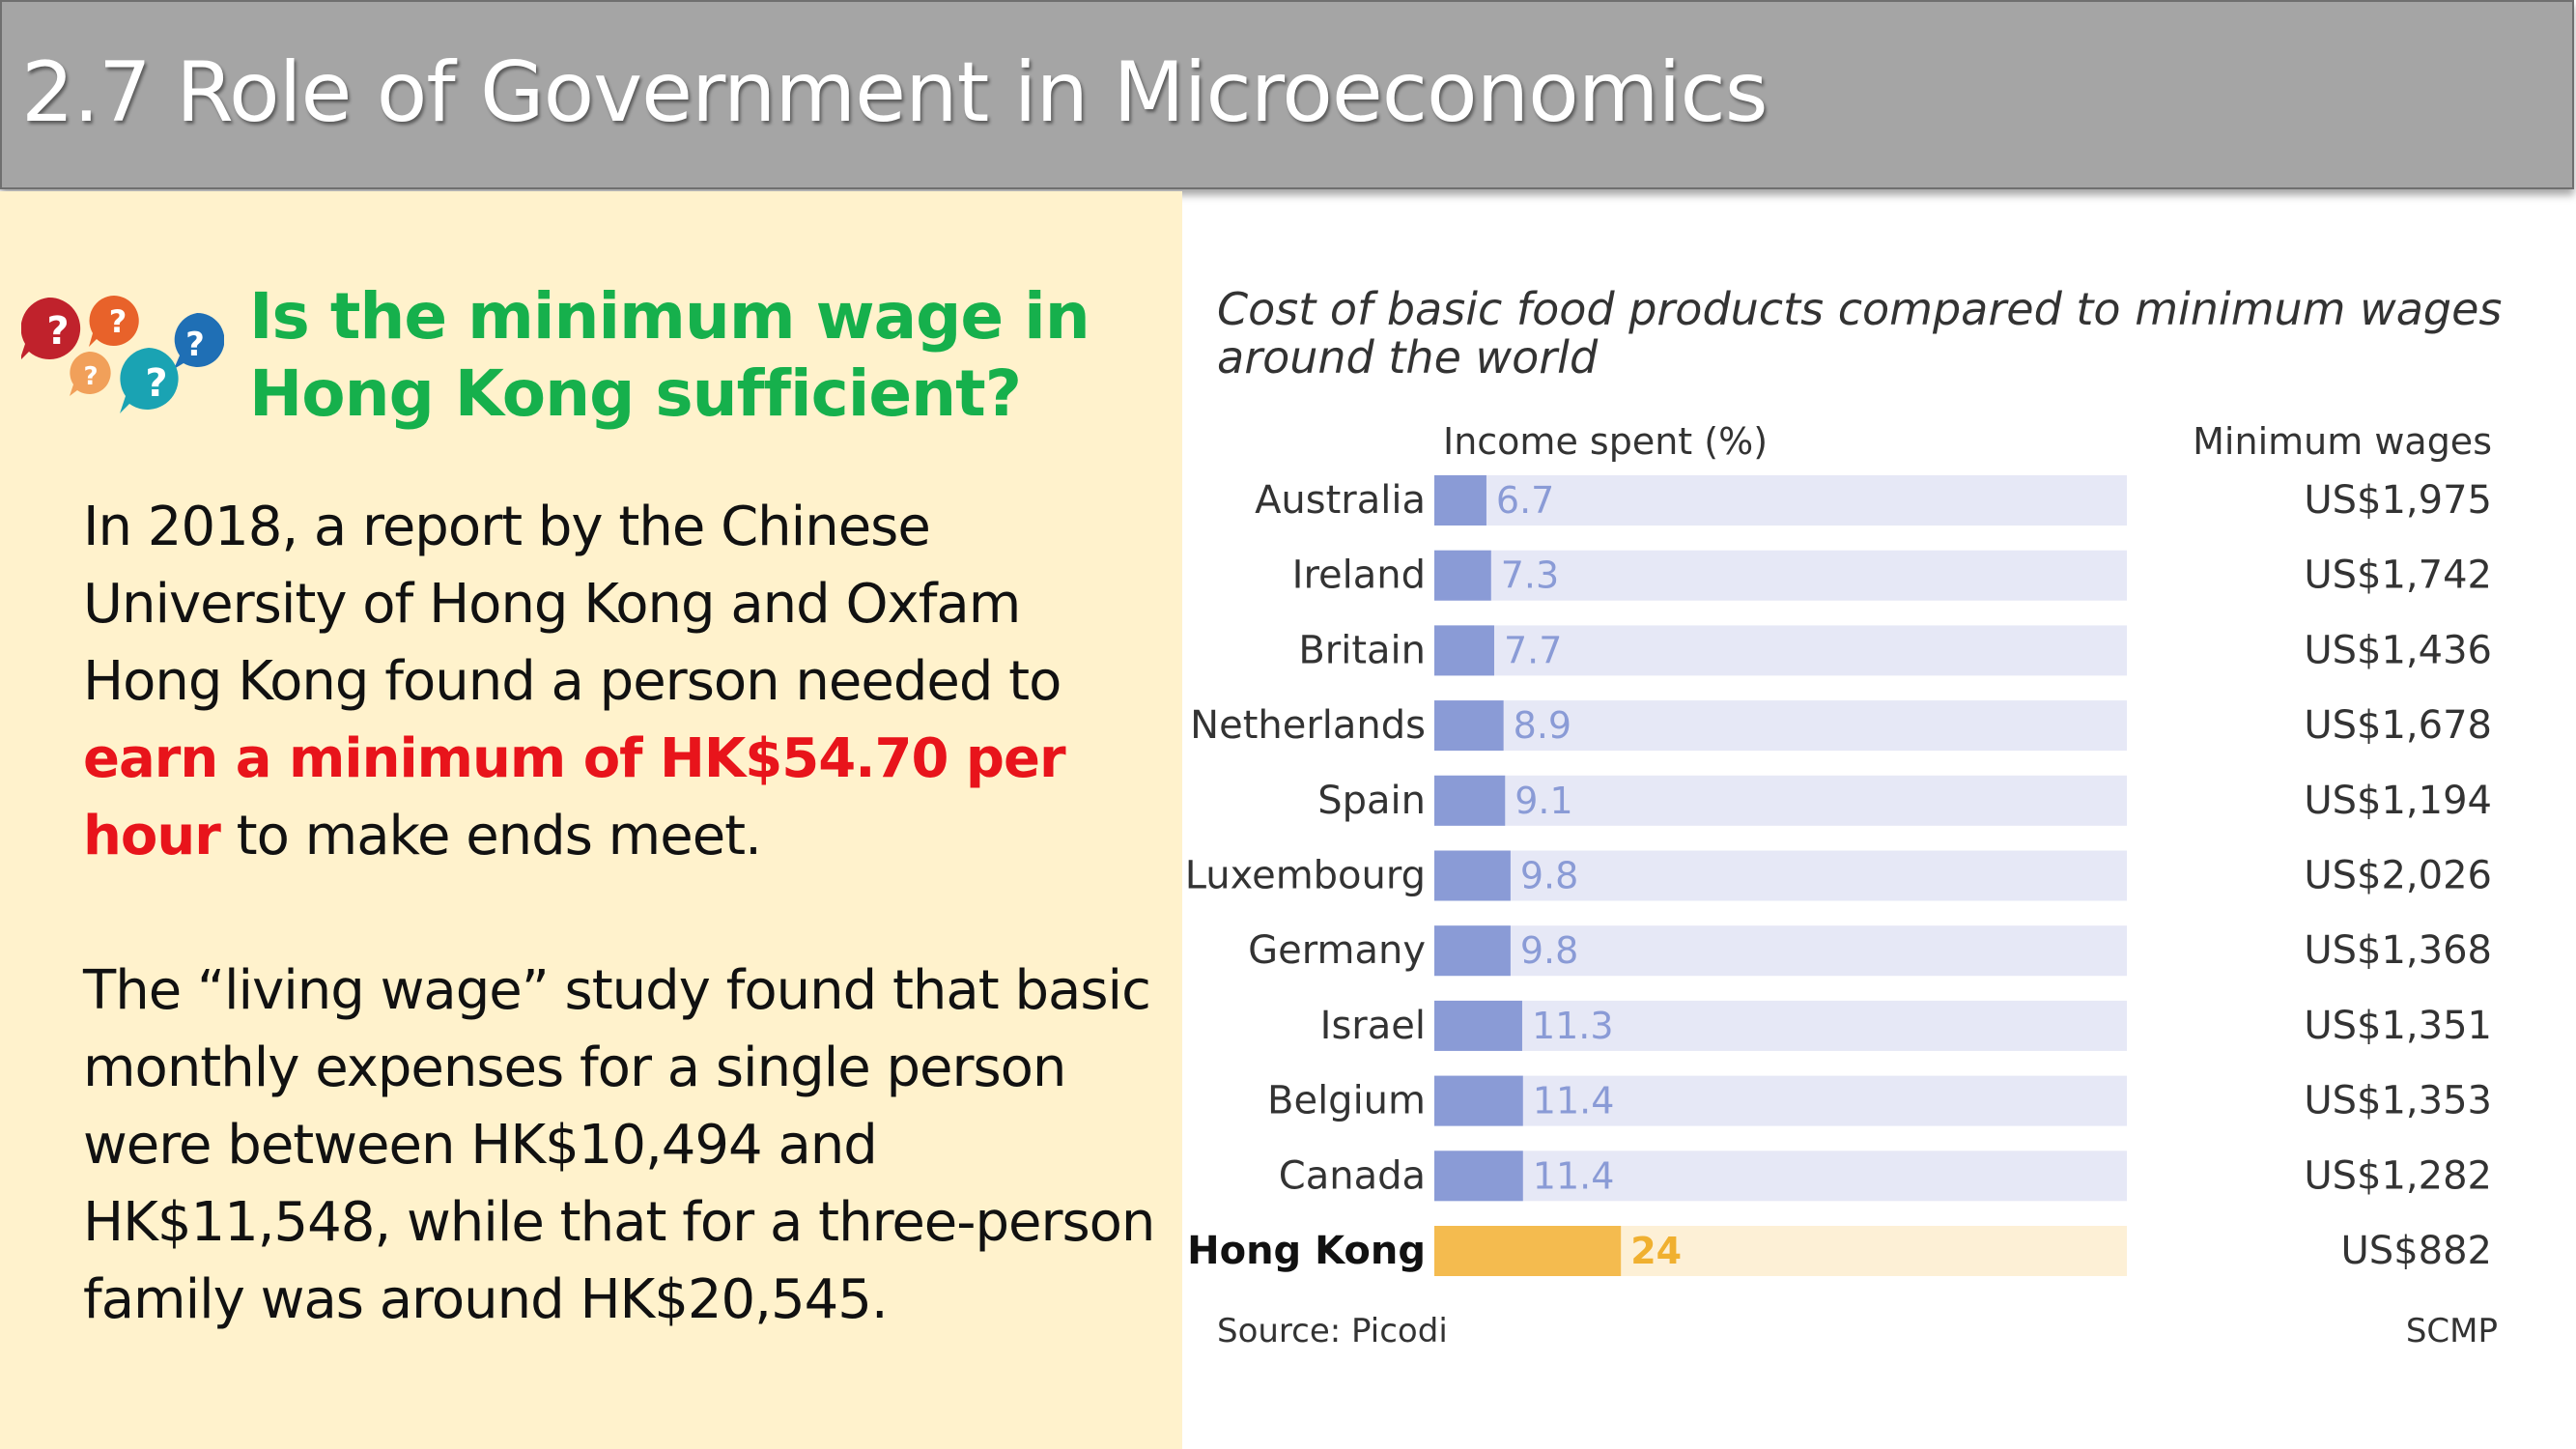 This screenshot has height=1449, width=2576. What do you see at coordinates (1305, 876) in the screenshot?
I see `category-label: Luxembourg` at bounding box center [1305, 876].